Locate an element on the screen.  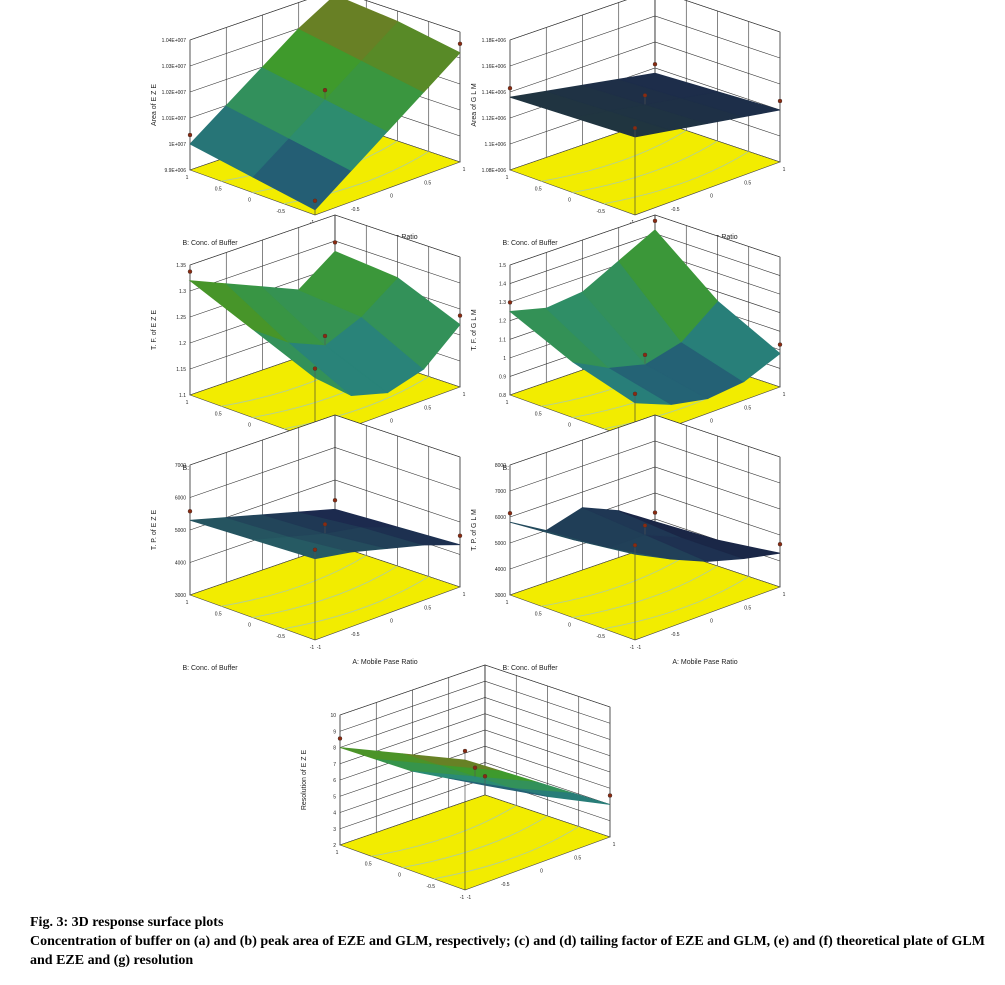
z-tick-label: 10 is located at coordinates (333, 716).